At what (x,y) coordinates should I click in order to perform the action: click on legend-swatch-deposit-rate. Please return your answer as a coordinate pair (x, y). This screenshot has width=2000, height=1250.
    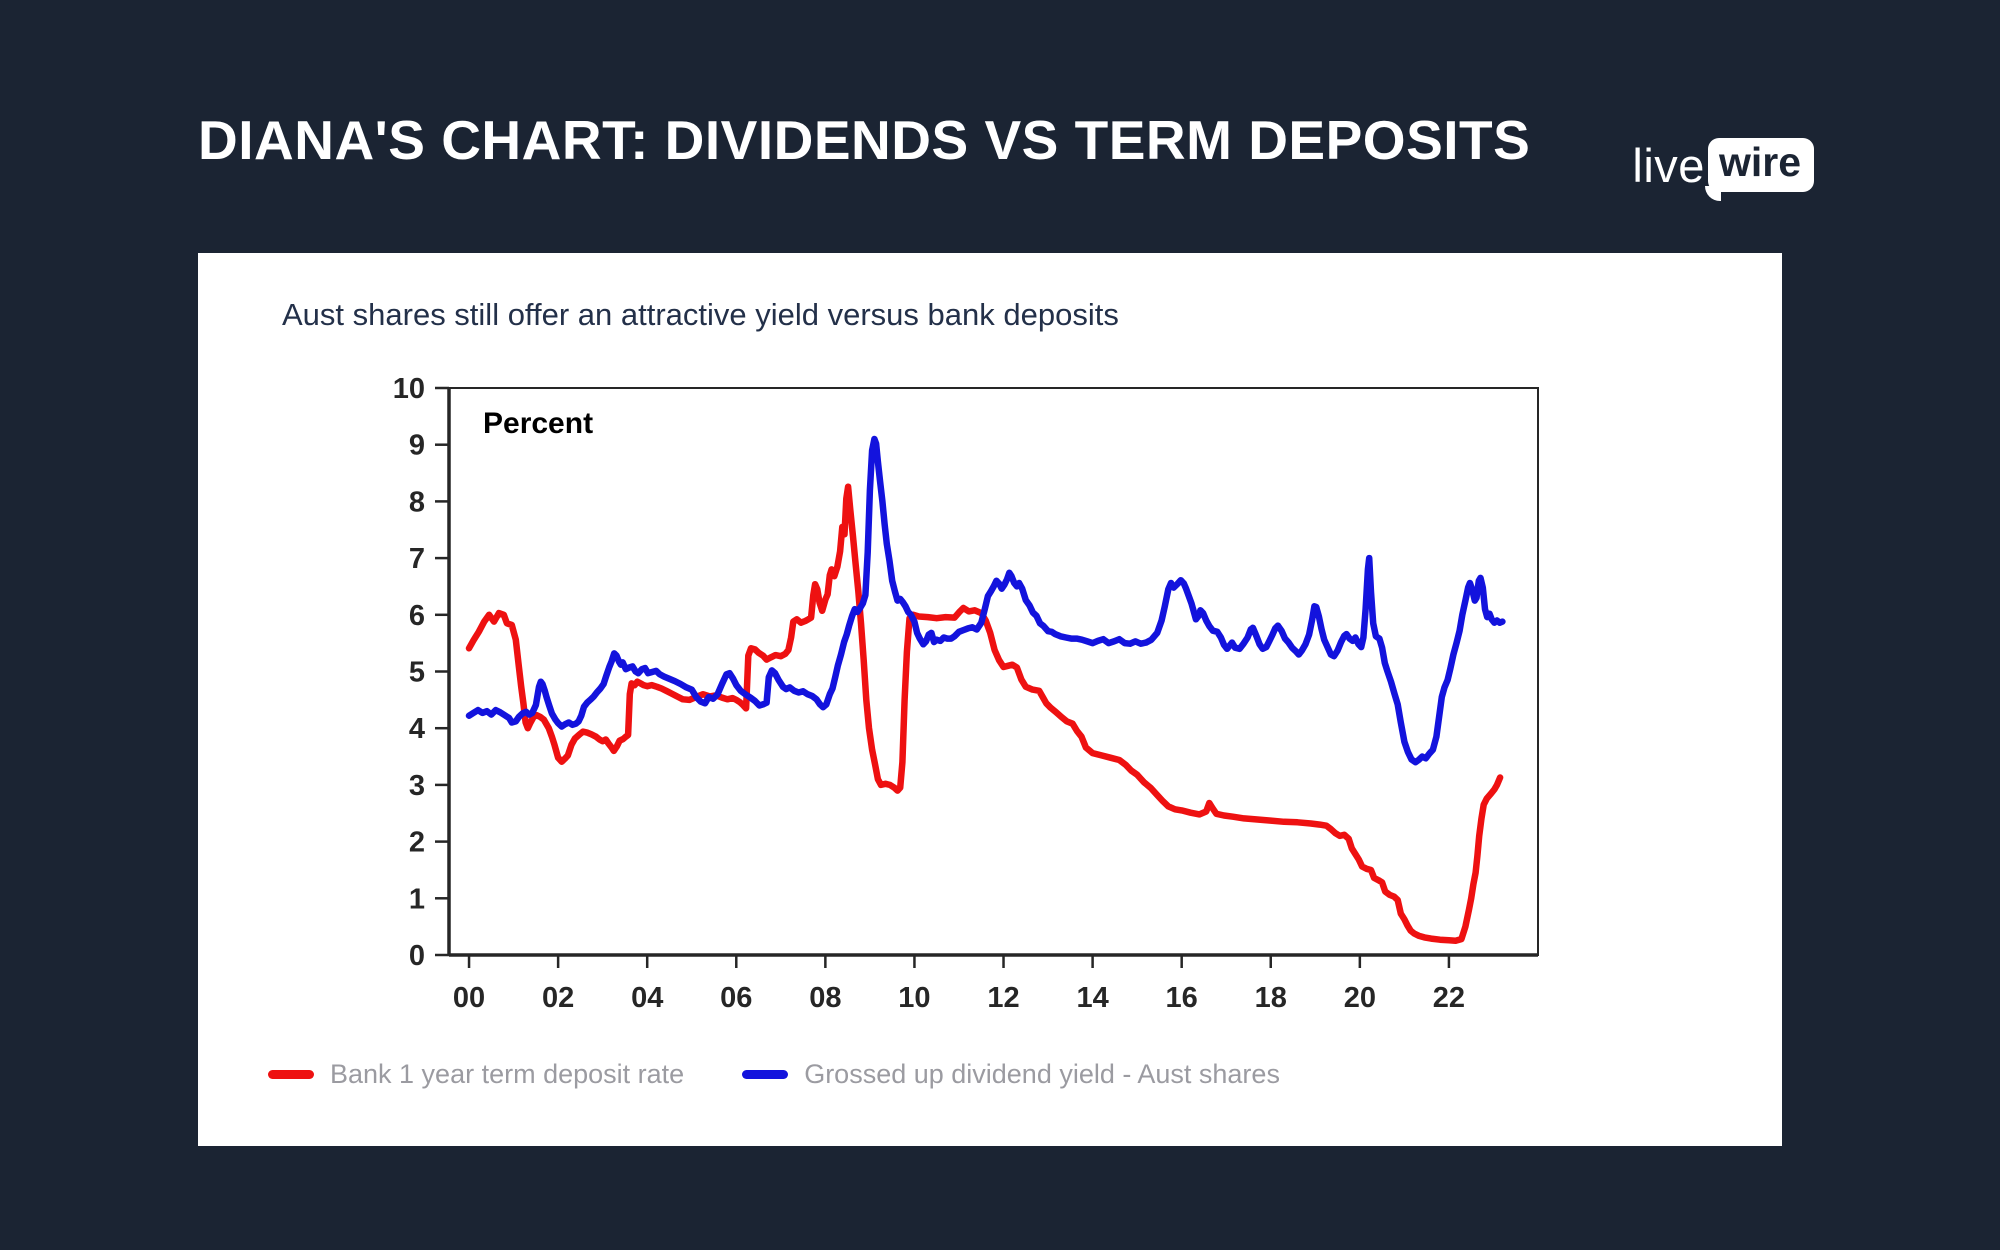
    Looking at the image, I should click on (291, 1074).